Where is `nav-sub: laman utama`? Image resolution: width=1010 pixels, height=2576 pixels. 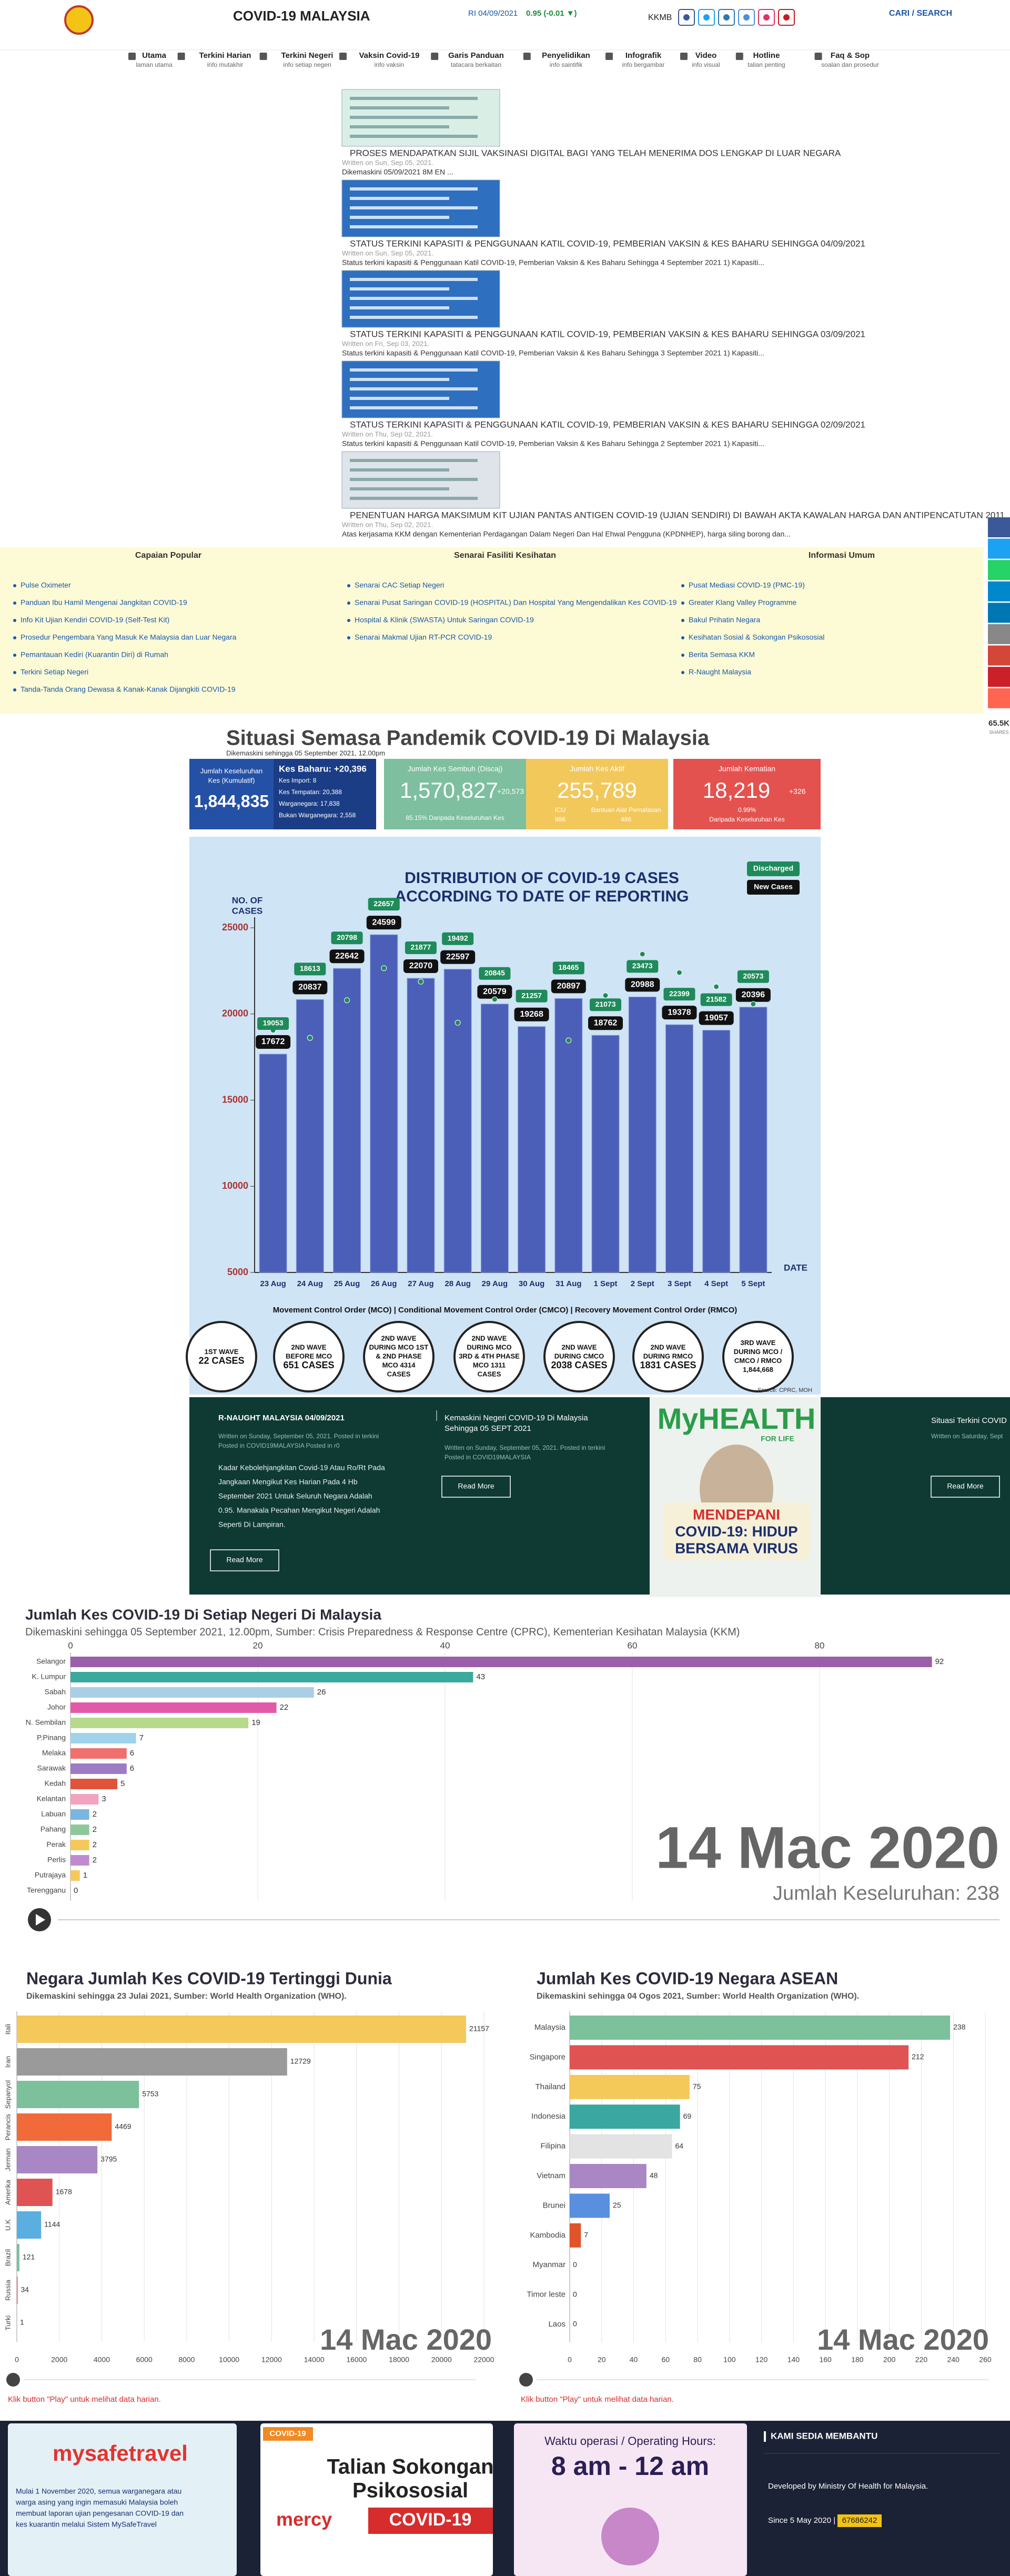
nav-sub: laman utama is located at coordinates (154, 64).